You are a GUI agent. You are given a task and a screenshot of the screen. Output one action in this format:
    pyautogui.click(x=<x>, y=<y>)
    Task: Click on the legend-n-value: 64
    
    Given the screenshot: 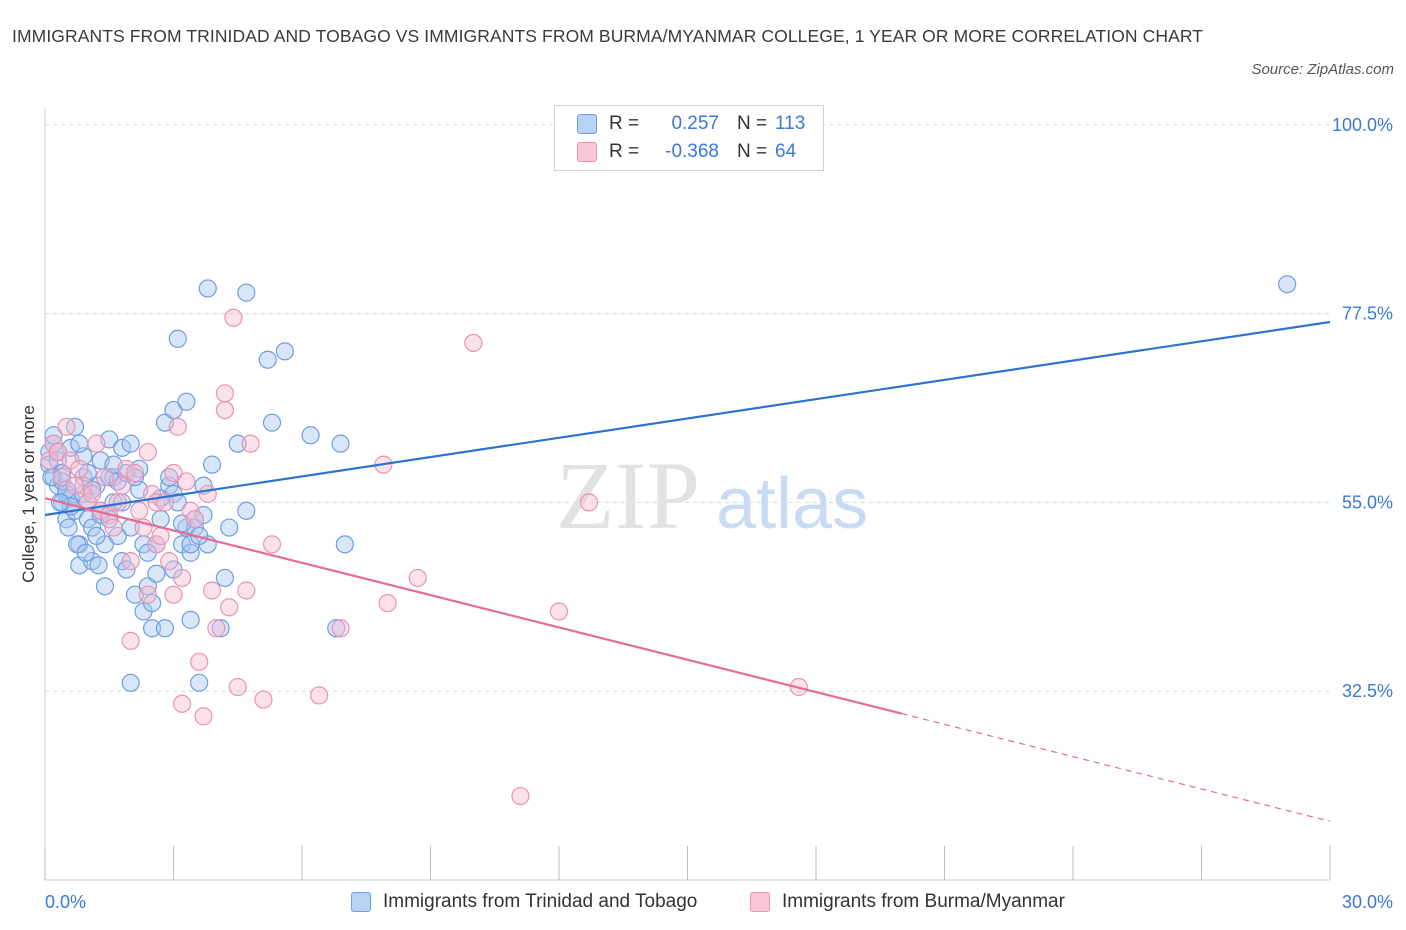 What is the action you would take?
    pyautogui.click(x=786, y=151)
    